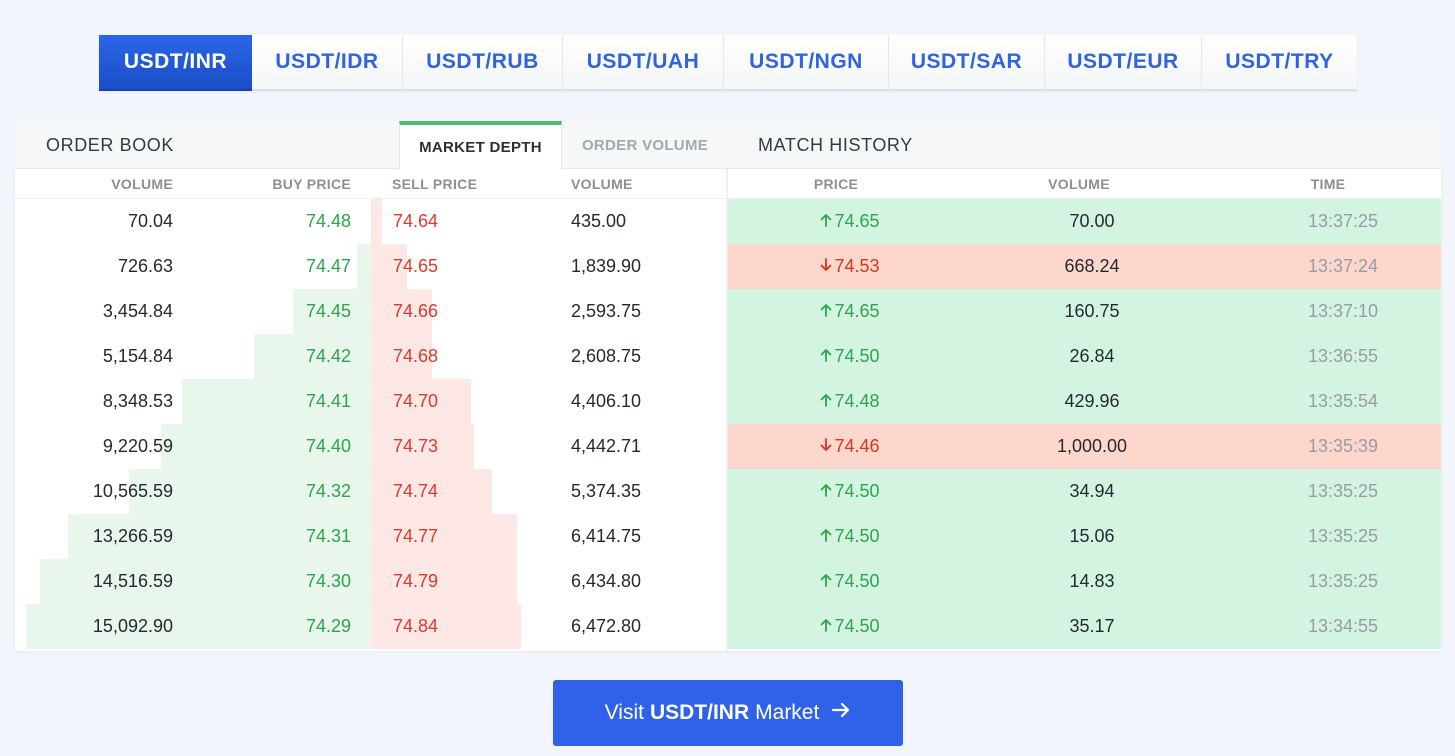 The width and height of the screenshot is (1455, 756). What do you see at coordinates (416, 536) in the screenshot?
I see `sell-price: 74.77` at bounding box center [416, 536].